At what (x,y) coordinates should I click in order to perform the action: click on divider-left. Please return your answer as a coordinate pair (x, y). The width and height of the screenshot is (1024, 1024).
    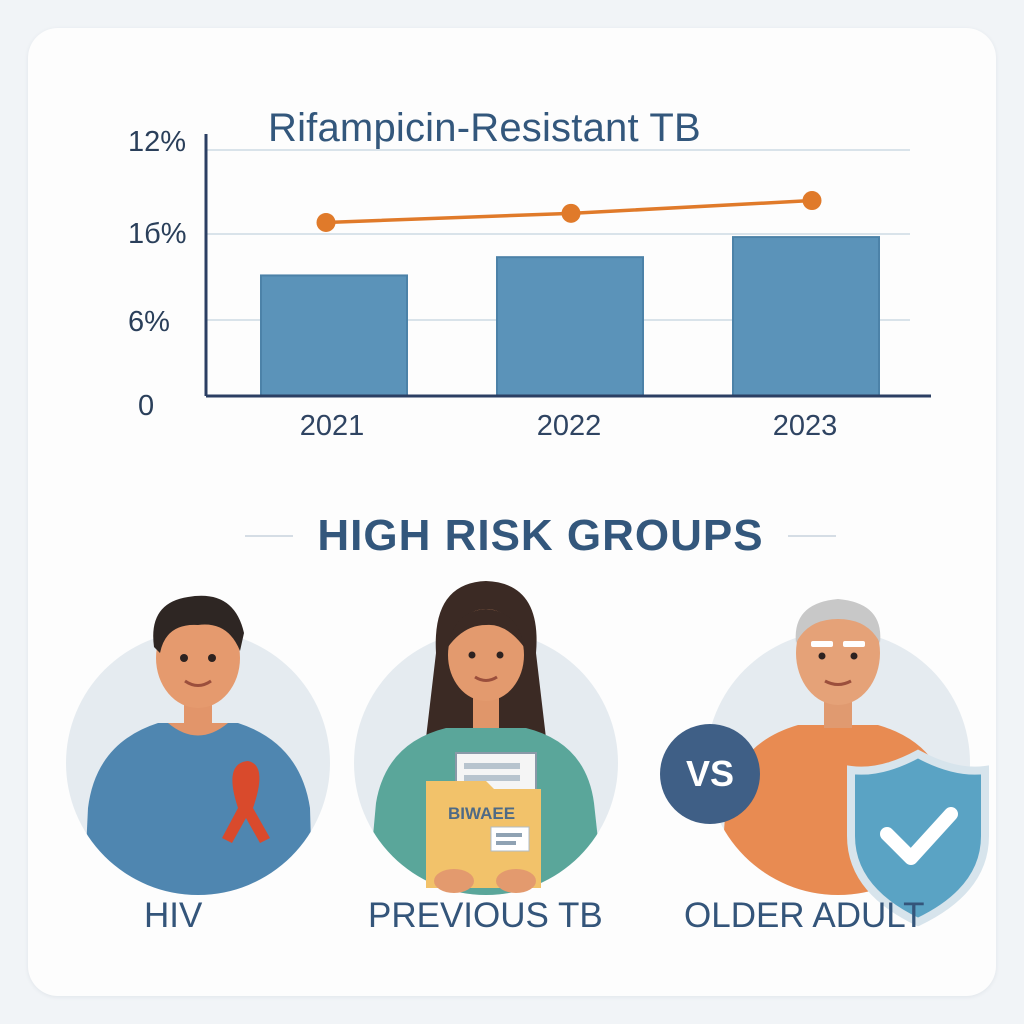
    Looking at the image, I should click on (269, 536).